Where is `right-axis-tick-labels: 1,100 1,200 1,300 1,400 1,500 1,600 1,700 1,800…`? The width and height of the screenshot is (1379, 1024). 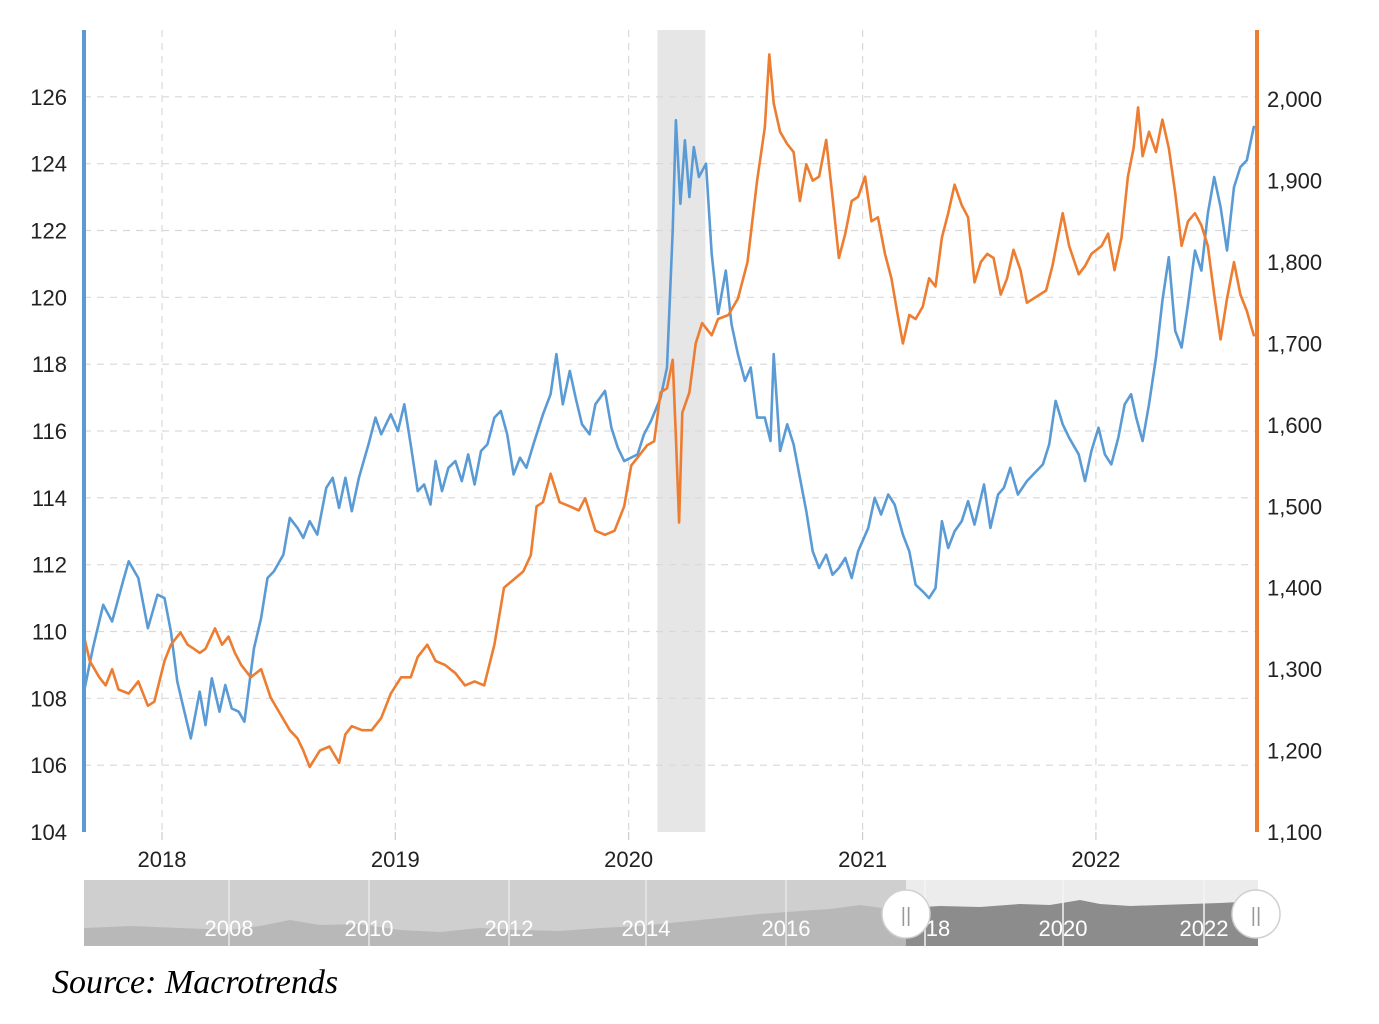
right-axis-tick-labels: 1,100 1,200 1,300 1,400 1,500 1,600 1,700 1,800… is located at coordinates (1294, 466).